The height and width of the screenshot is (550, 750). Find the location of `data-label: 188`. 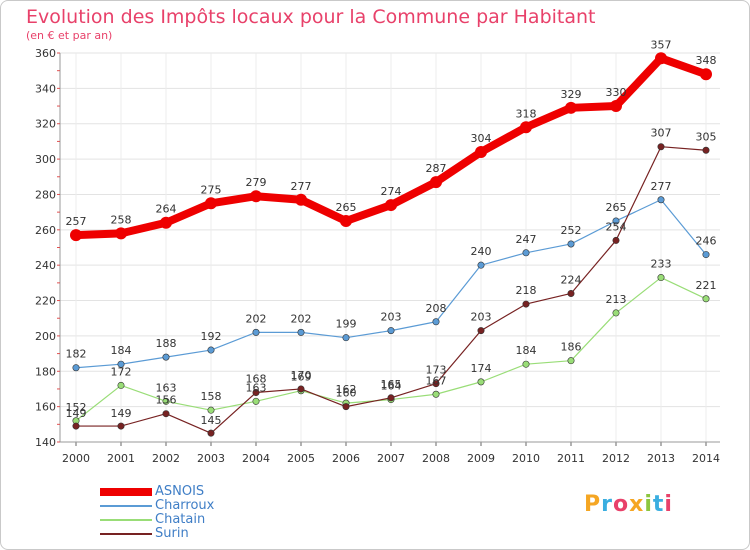

data-label: 188 is located at coordinates (166, 343).